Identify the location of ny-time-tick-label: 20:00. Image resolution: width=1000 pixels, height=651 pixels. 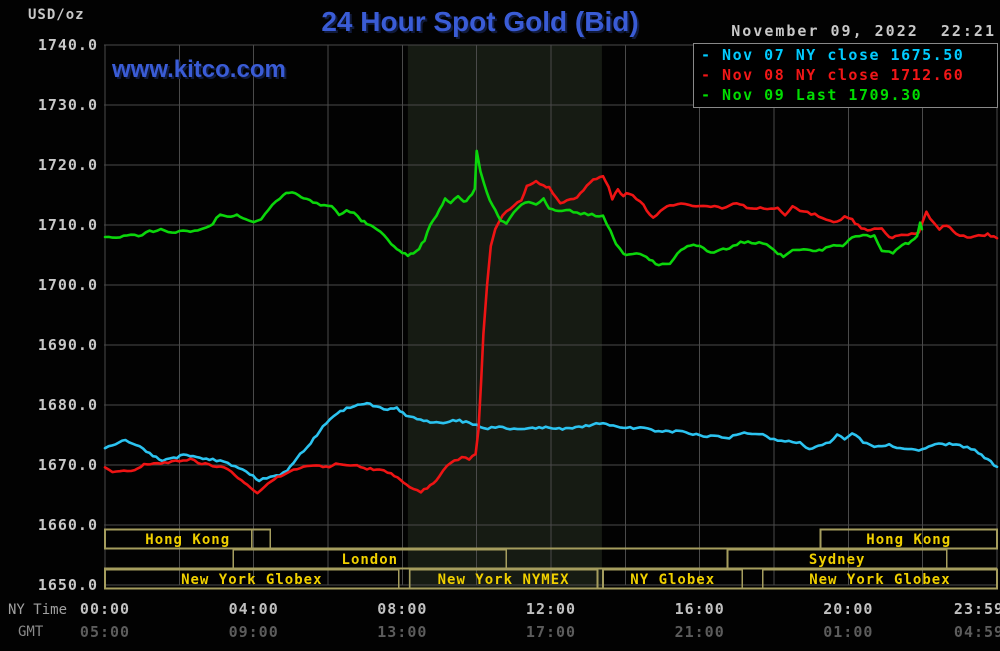
(848, 609).